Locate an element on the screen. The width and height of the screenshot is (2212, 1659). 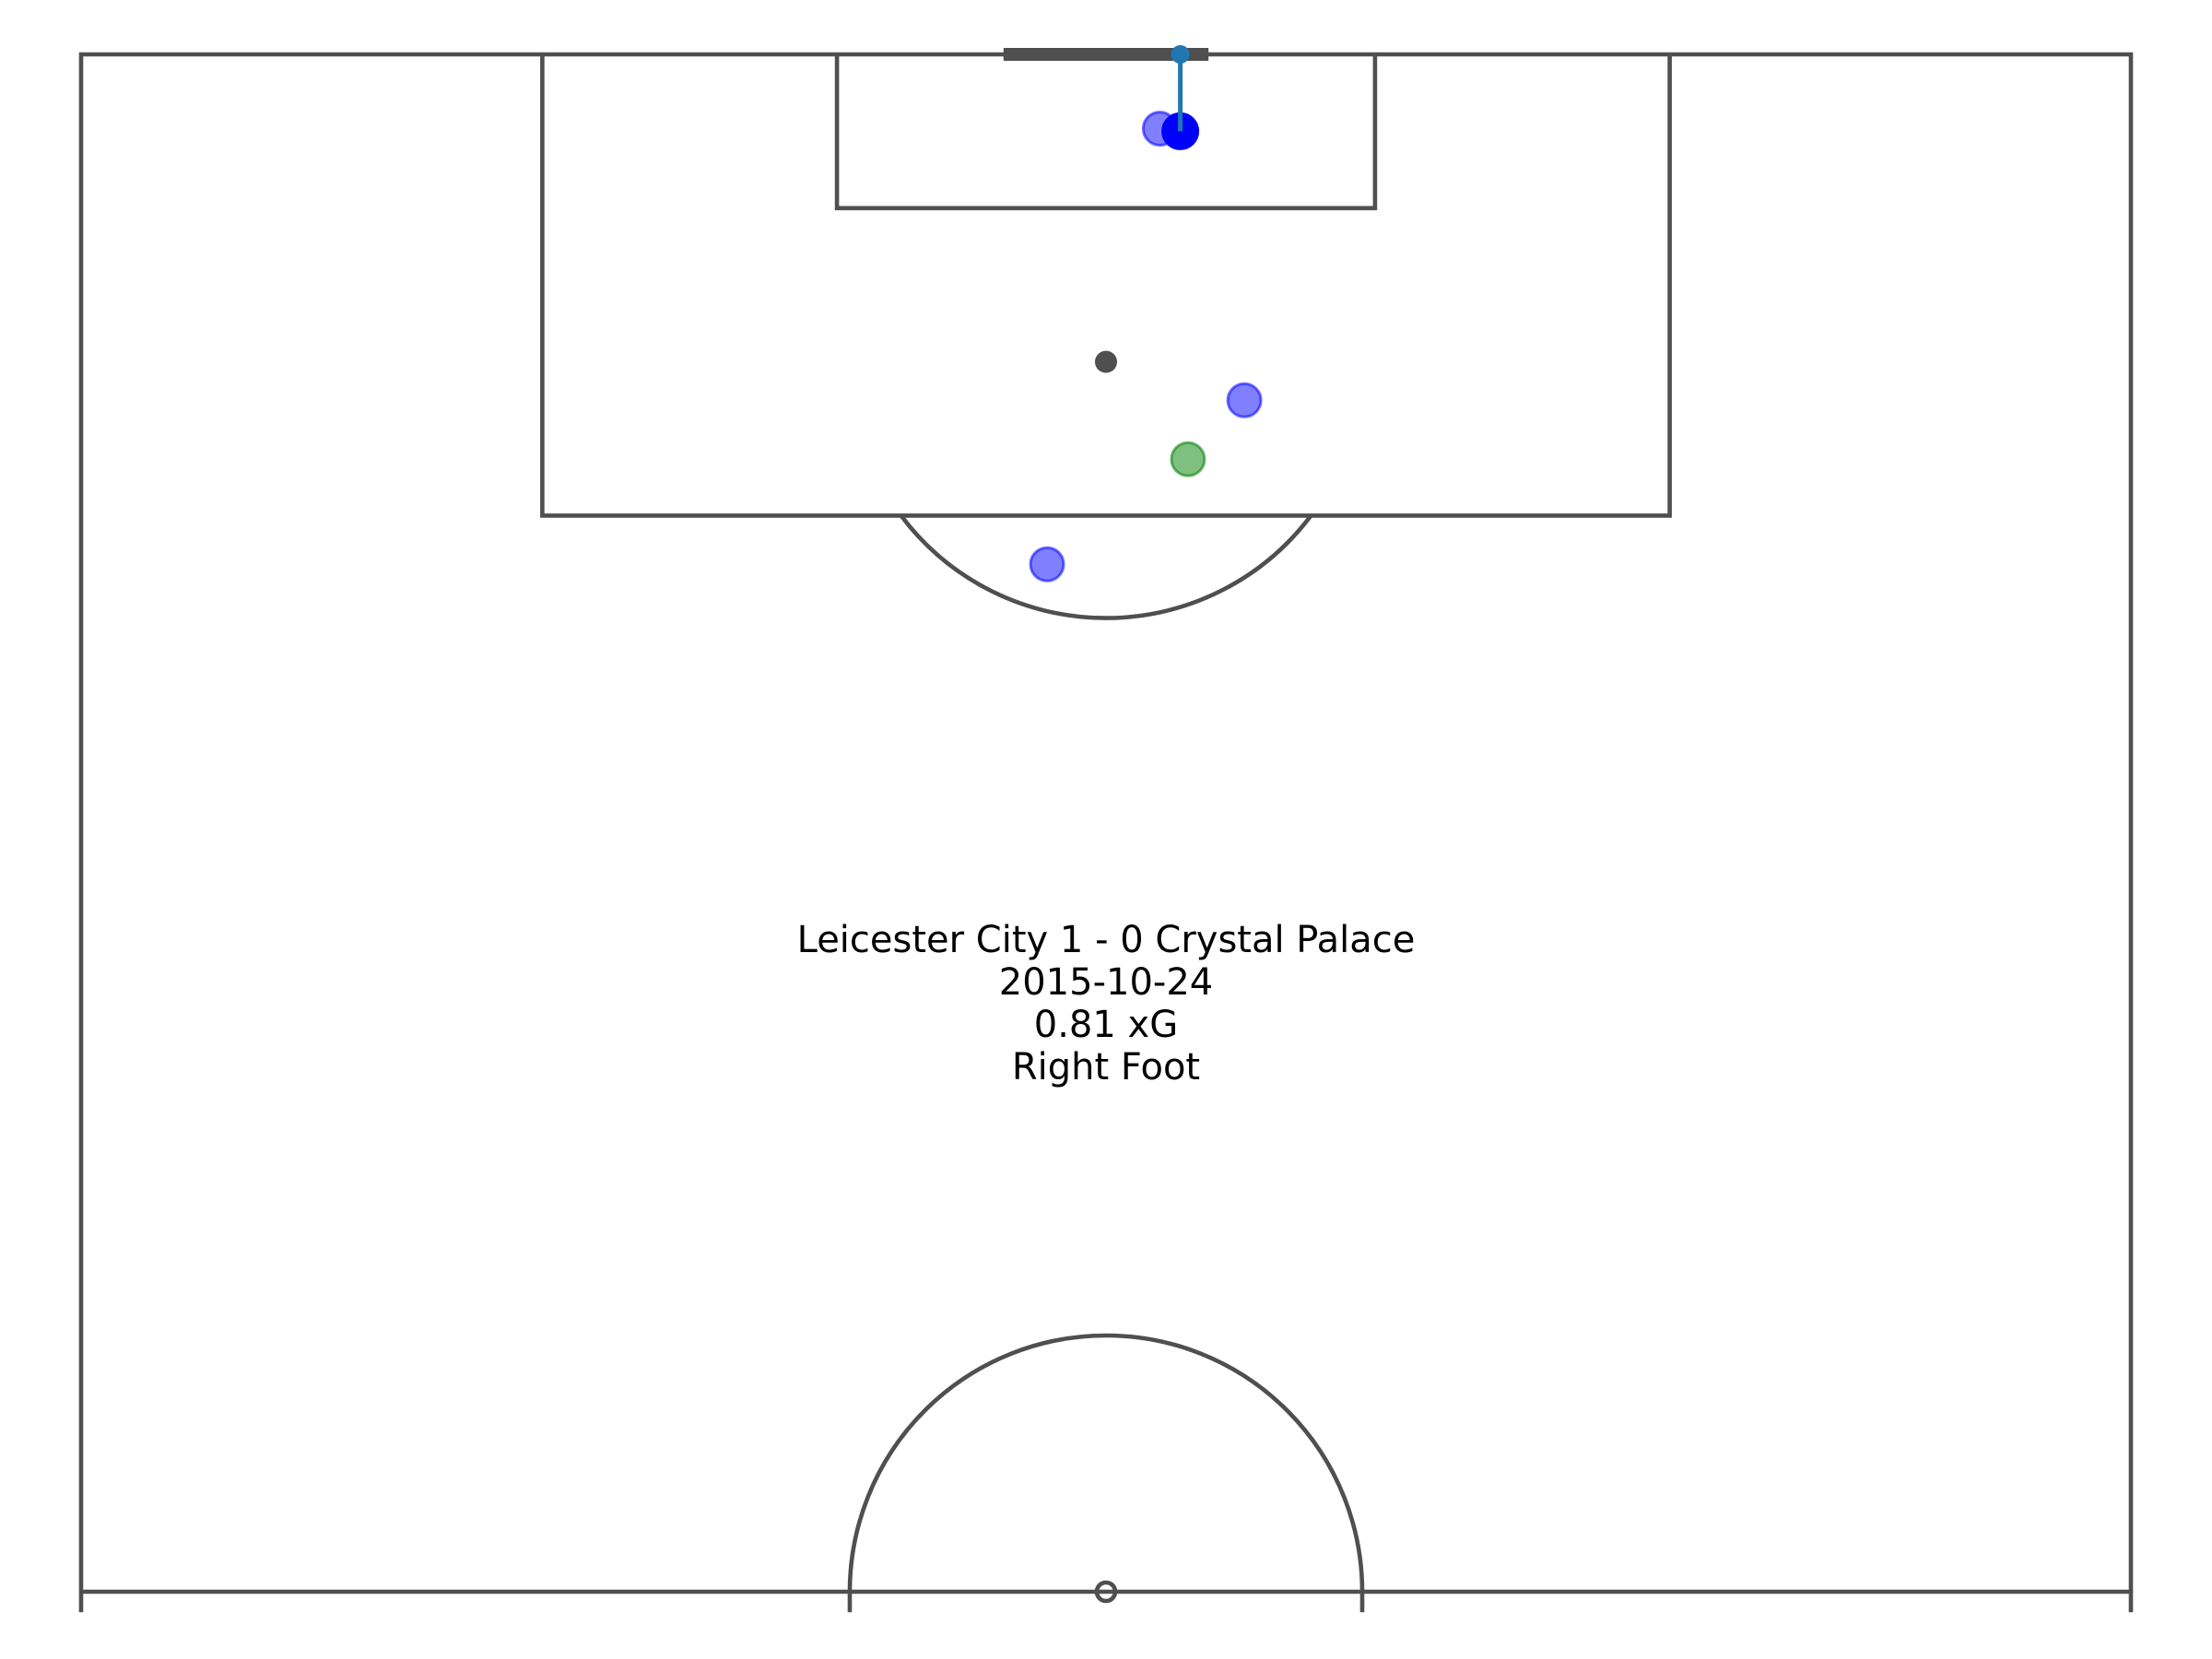
penalty-area is located at coordinates (1106, 286).